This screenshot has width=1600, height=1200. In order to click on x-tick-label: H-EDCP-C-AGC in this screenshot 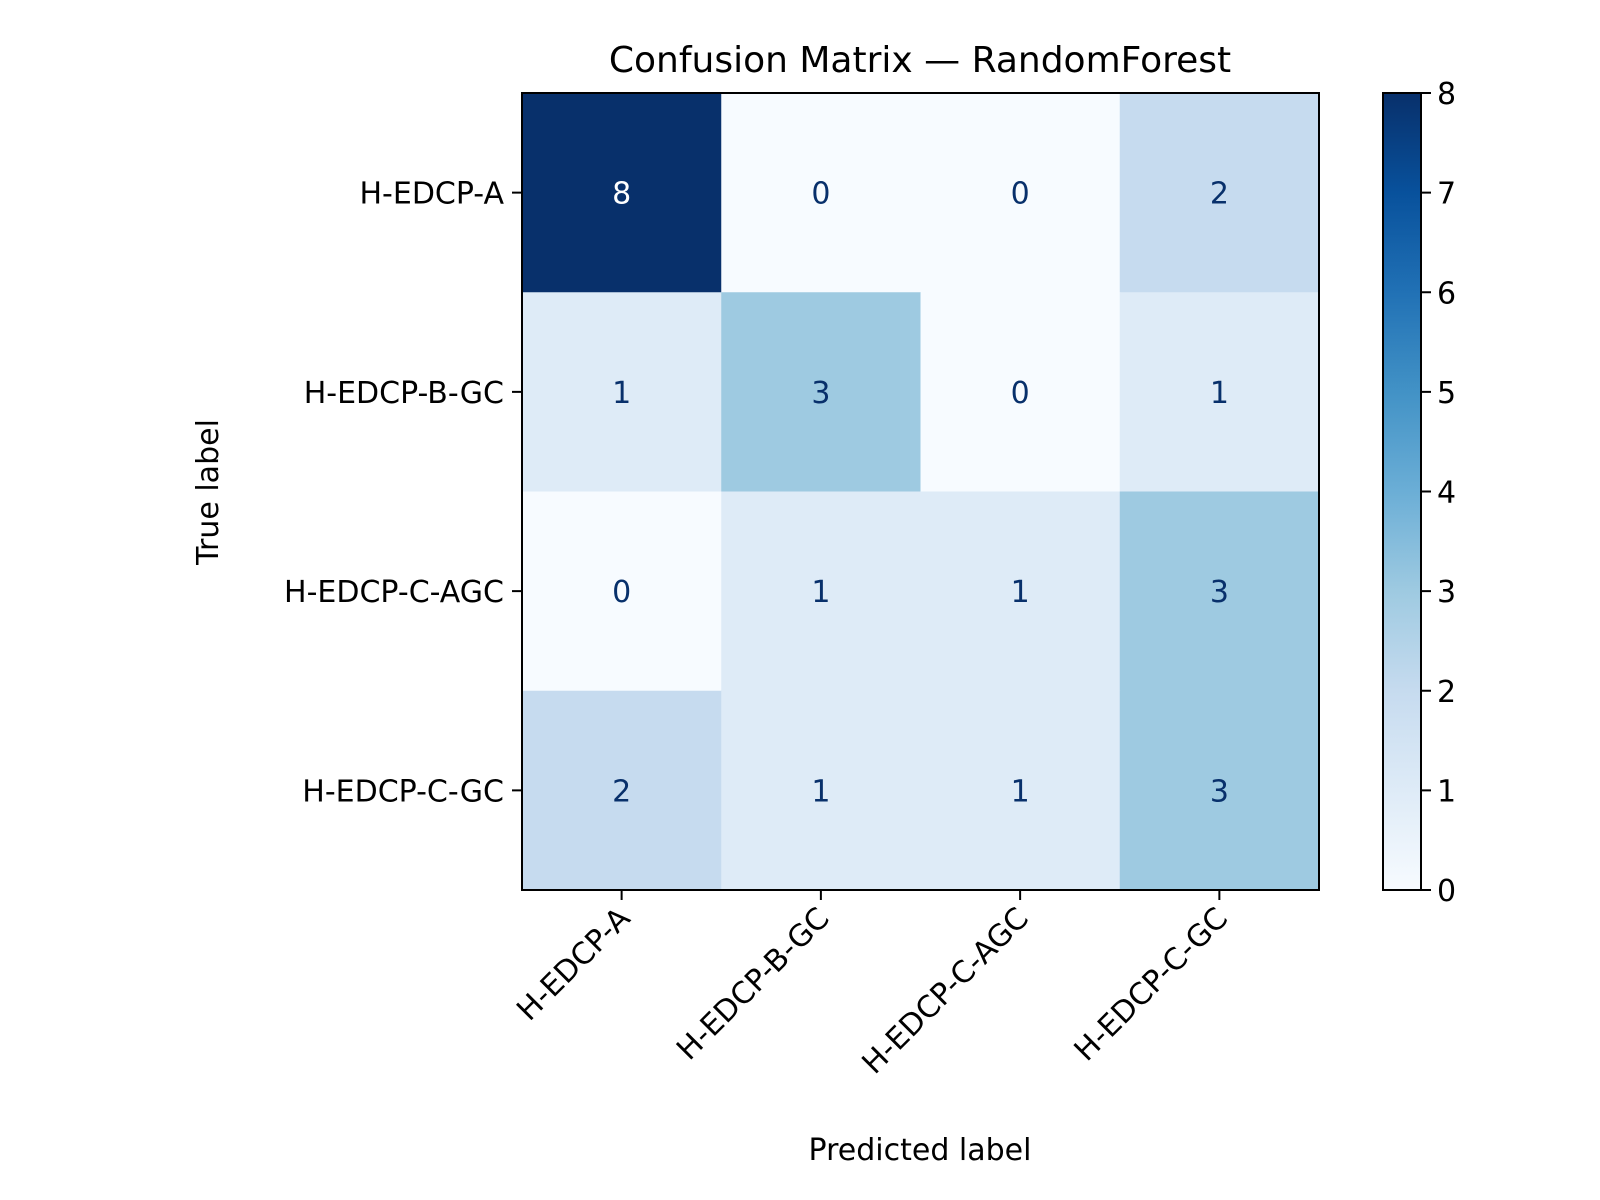, I will do `click(946, 991)`.